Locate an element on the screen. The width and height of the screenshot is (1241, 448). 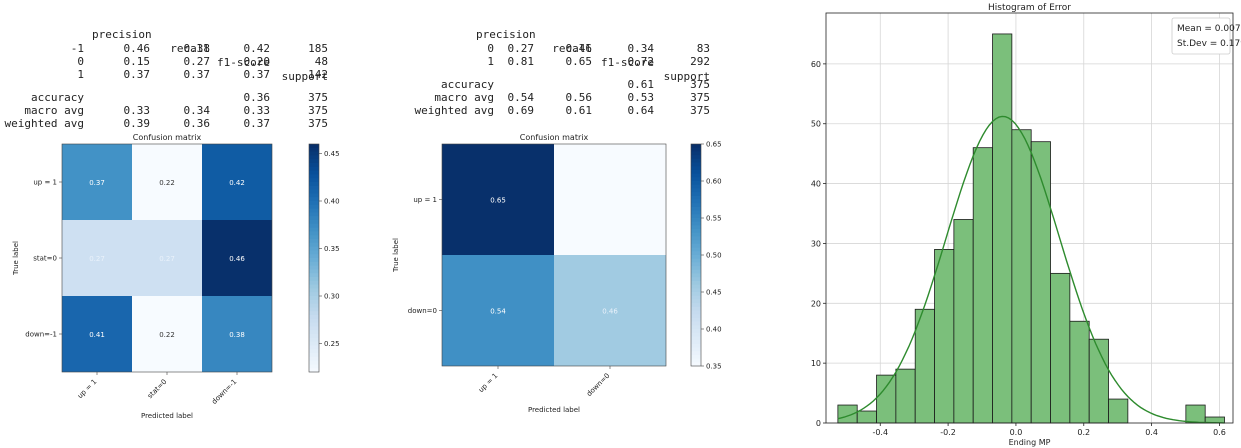
colorbar-tick-label: 0.25 is located at coordinates (332, 344).